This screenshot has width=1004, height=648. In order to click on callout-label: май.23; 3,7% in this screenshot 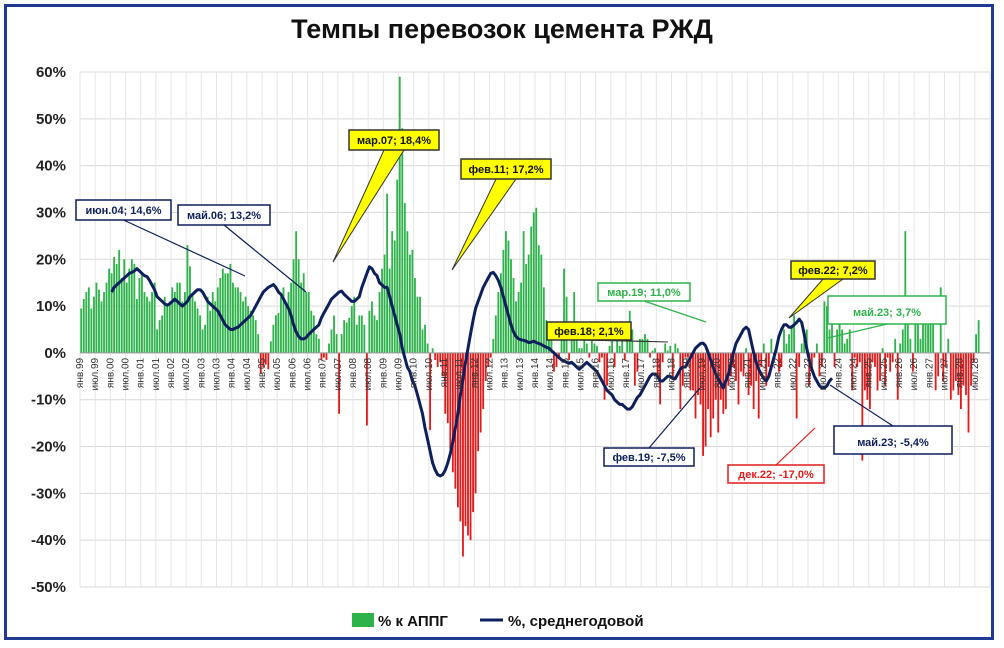, I will do `click(887, 313)`.